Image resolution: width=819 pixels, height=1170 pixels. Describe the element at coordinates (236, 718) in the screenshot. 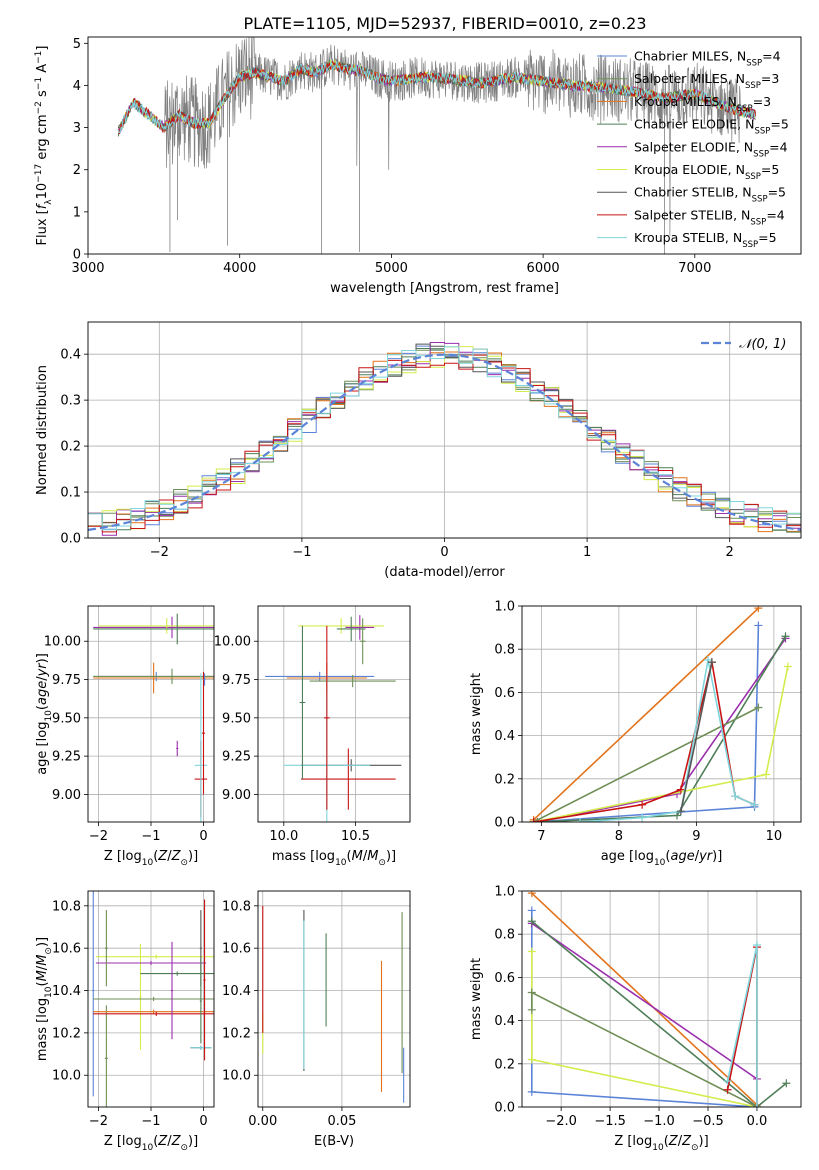

I see `y-tick-label: 9.50` at that location.